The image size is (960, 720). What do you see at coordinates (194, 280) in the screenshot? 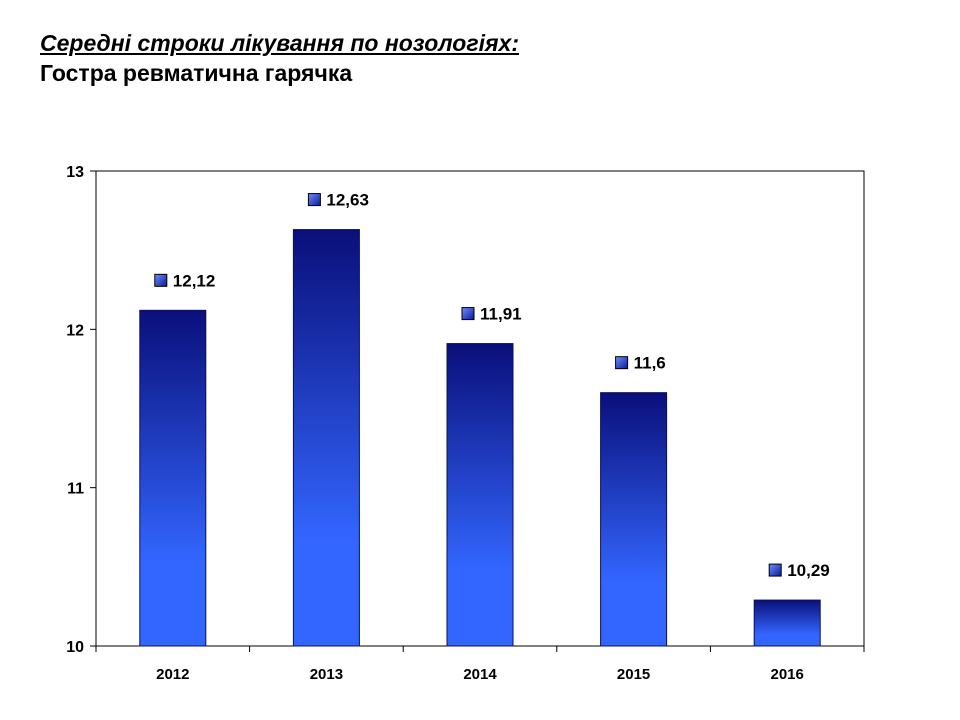
I see `data-label: 12,12` at bounding box center [194, 280].